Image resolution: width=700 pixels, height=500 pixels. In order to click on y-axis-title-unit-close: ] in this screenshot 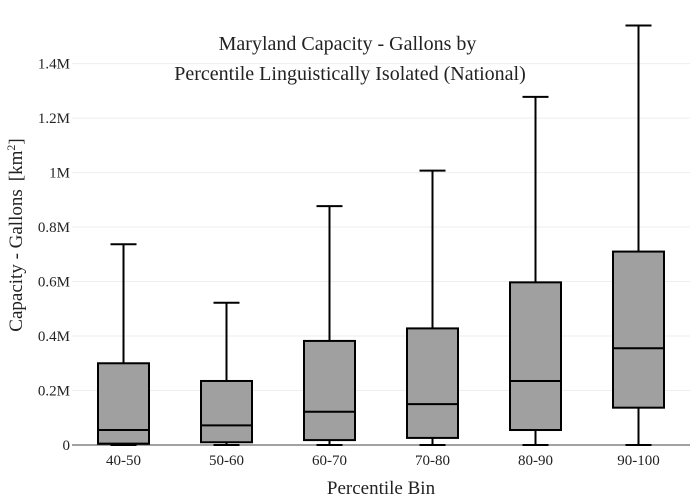, I will do `click(16, 141)`.